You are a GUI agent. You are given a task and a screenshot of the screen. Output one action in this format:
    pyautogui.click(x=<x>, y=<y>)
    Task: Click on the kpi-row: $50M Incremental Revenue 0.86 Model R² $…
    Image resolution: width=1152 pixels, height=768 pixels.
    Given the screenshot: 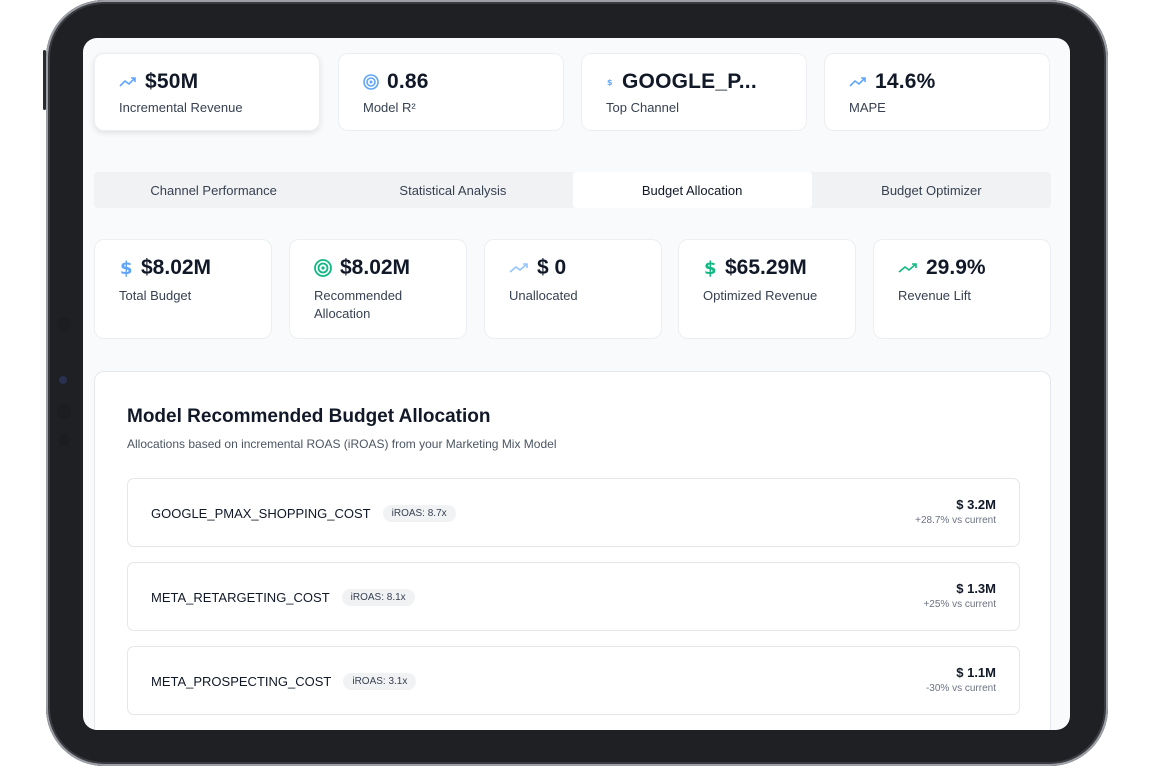 What is the action you would take?
    pyautogui.click(x=572, y=93)
    